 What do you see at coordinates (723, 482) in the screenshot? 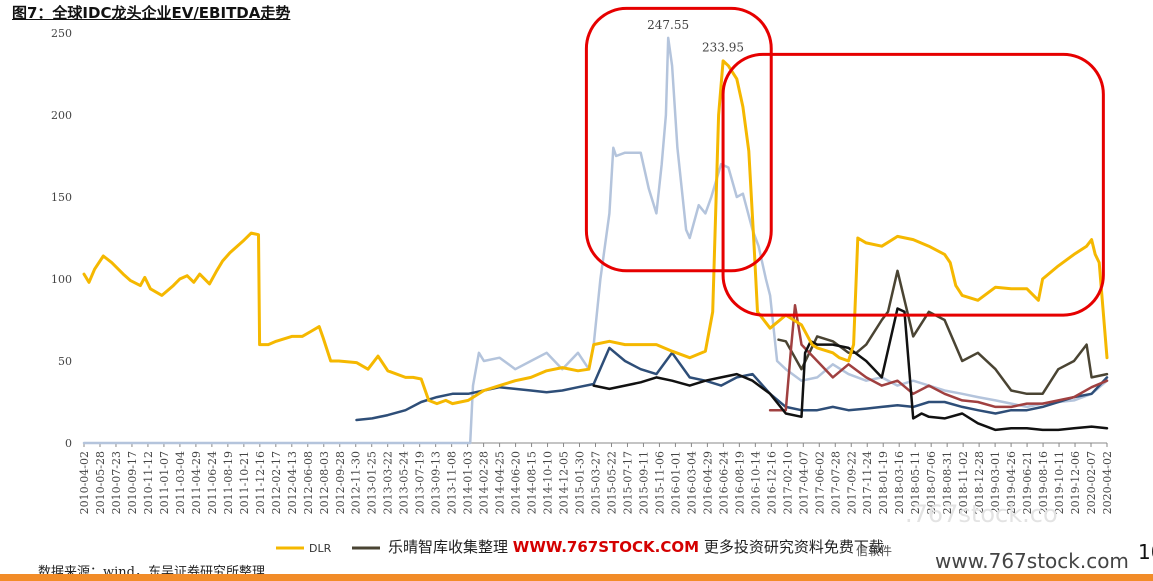
I see `x-tick-label: 2016-06-24` at bounding box center [723, 482].